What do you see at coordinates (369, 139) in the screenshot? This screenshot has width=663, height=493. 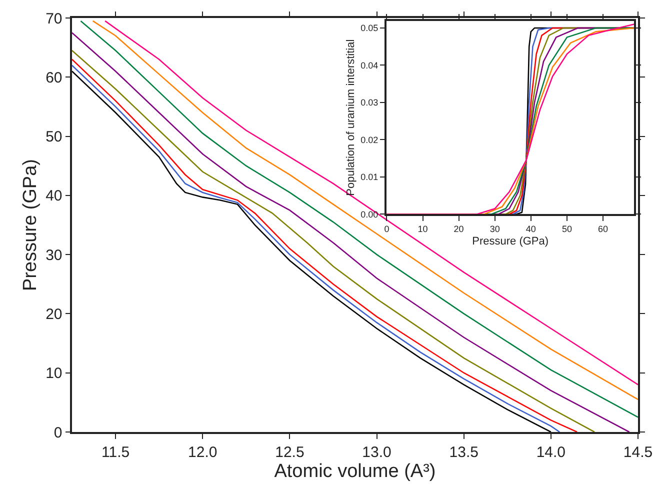 I see `y-tick-label: 0.02` at bounding box center [369, 139].